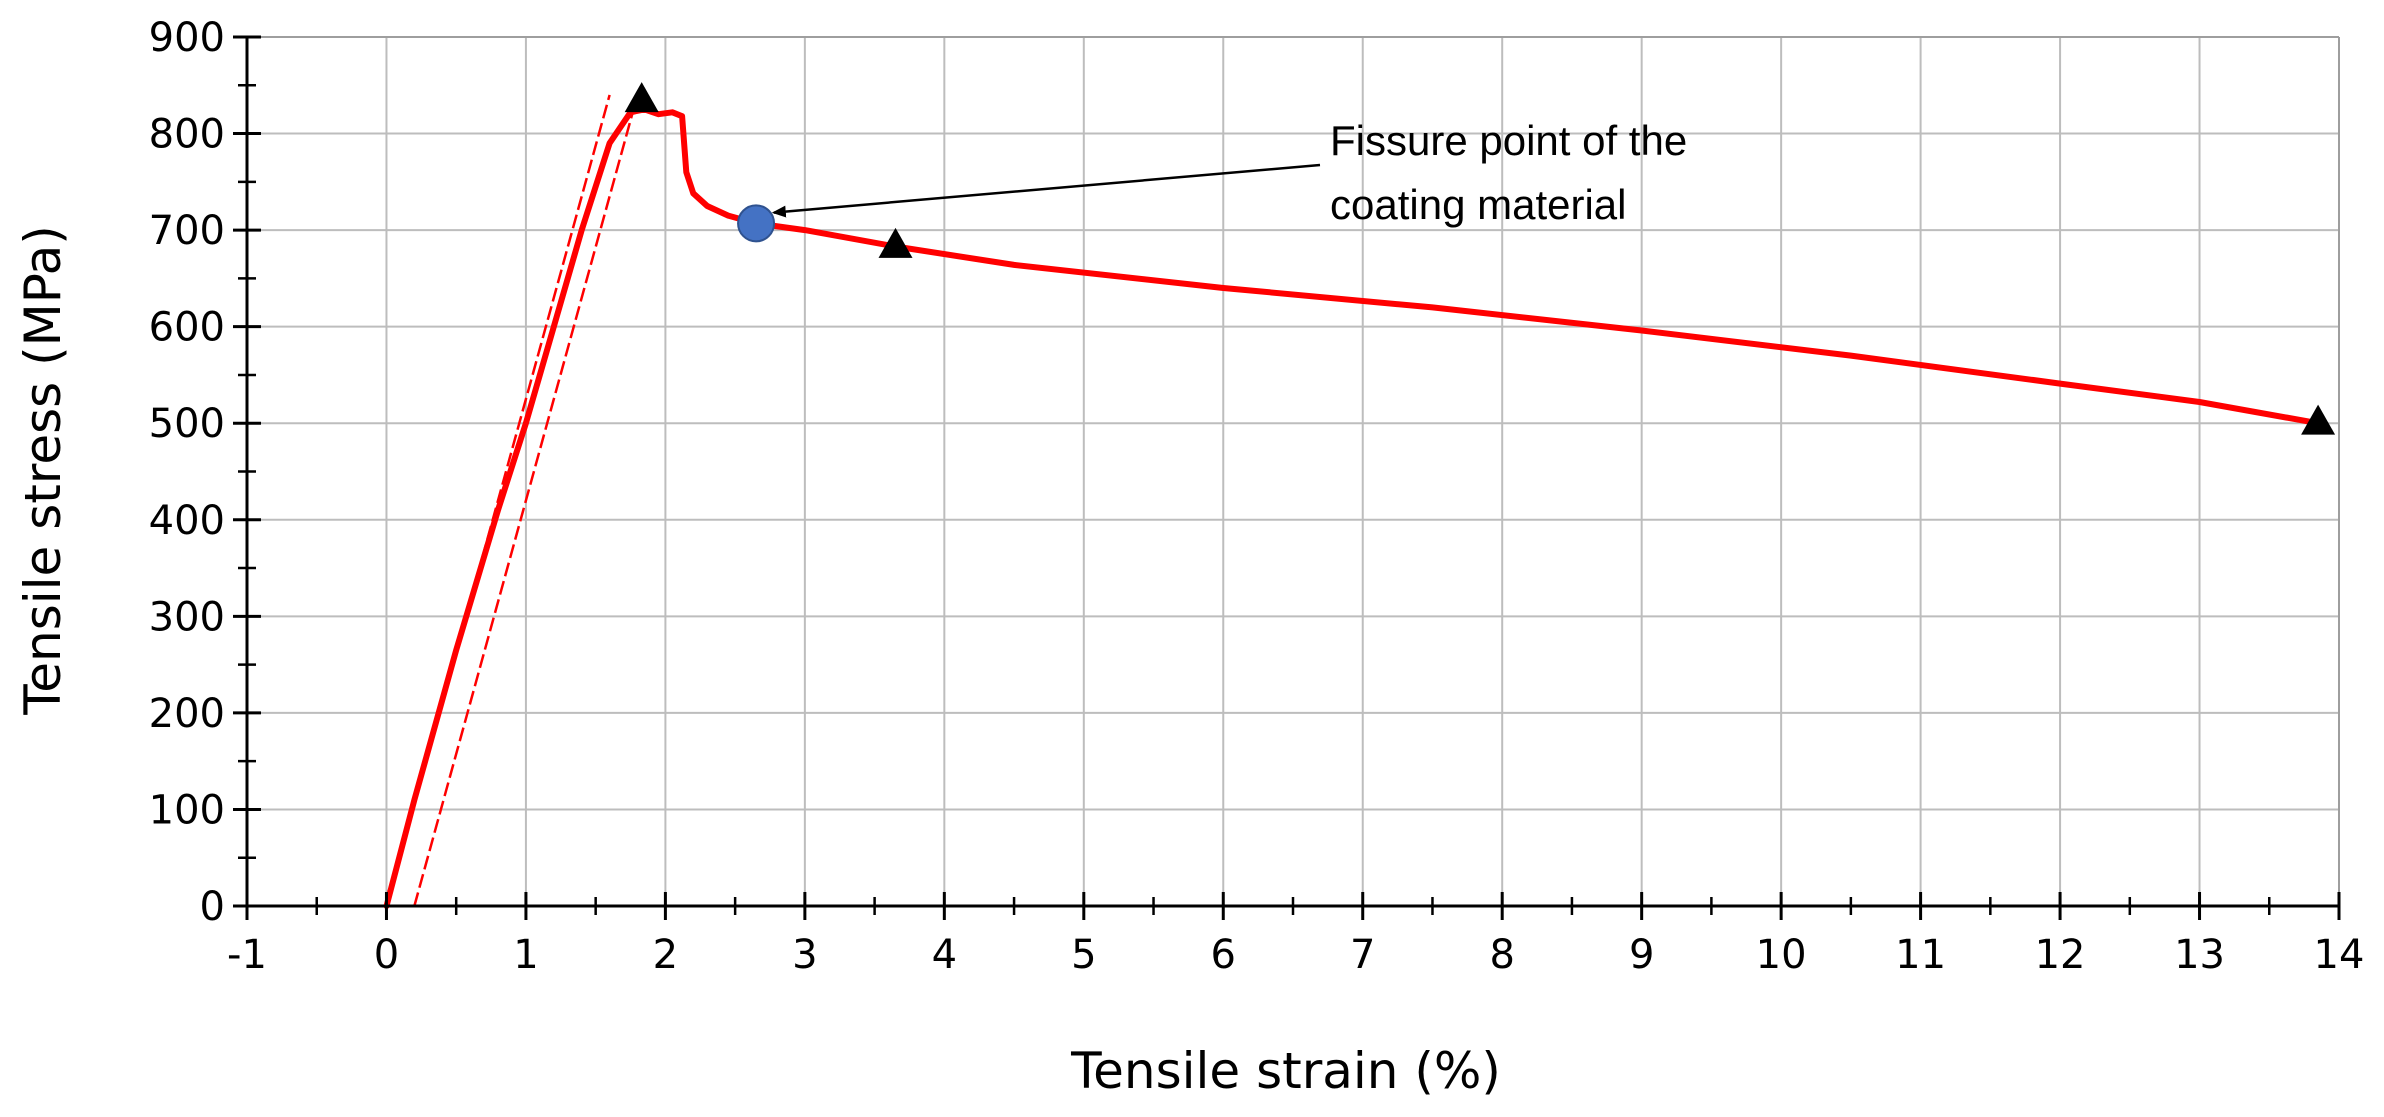 The height and width of the screenshot is (1117, 2384). What do you see at coordinates (1083, 955) in the screenshot?
I see `x-tick-label: 5` at bounding box center [1083, 955].